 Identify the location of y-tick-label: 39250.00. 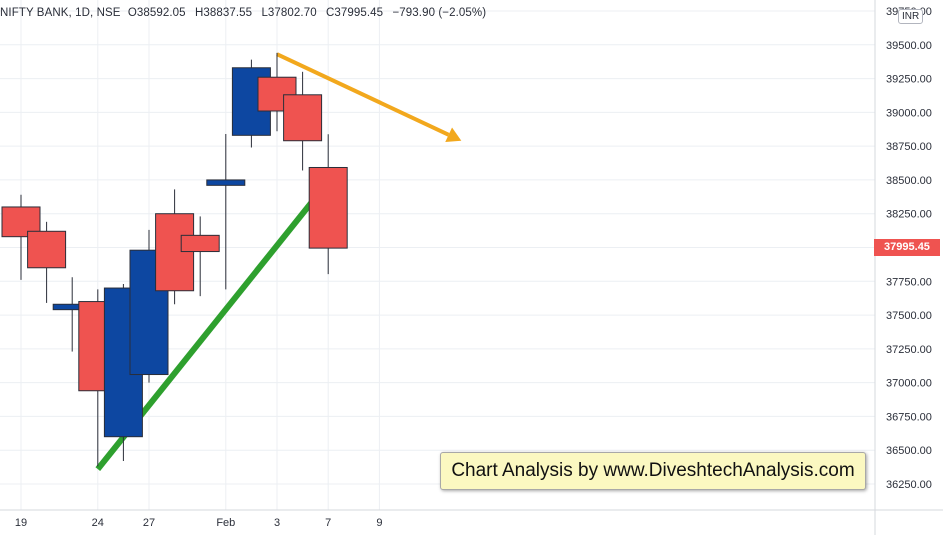
(909, 80).